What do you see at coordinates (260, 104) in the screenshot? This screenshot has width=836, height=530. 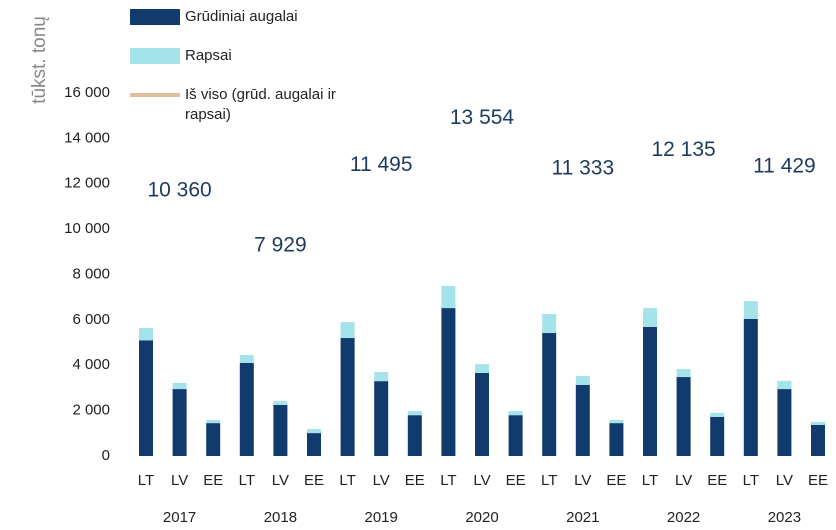 I see `legend-label: Iš viso (grūd. augalai ir rapsai)` at bounding box center [260, 104].